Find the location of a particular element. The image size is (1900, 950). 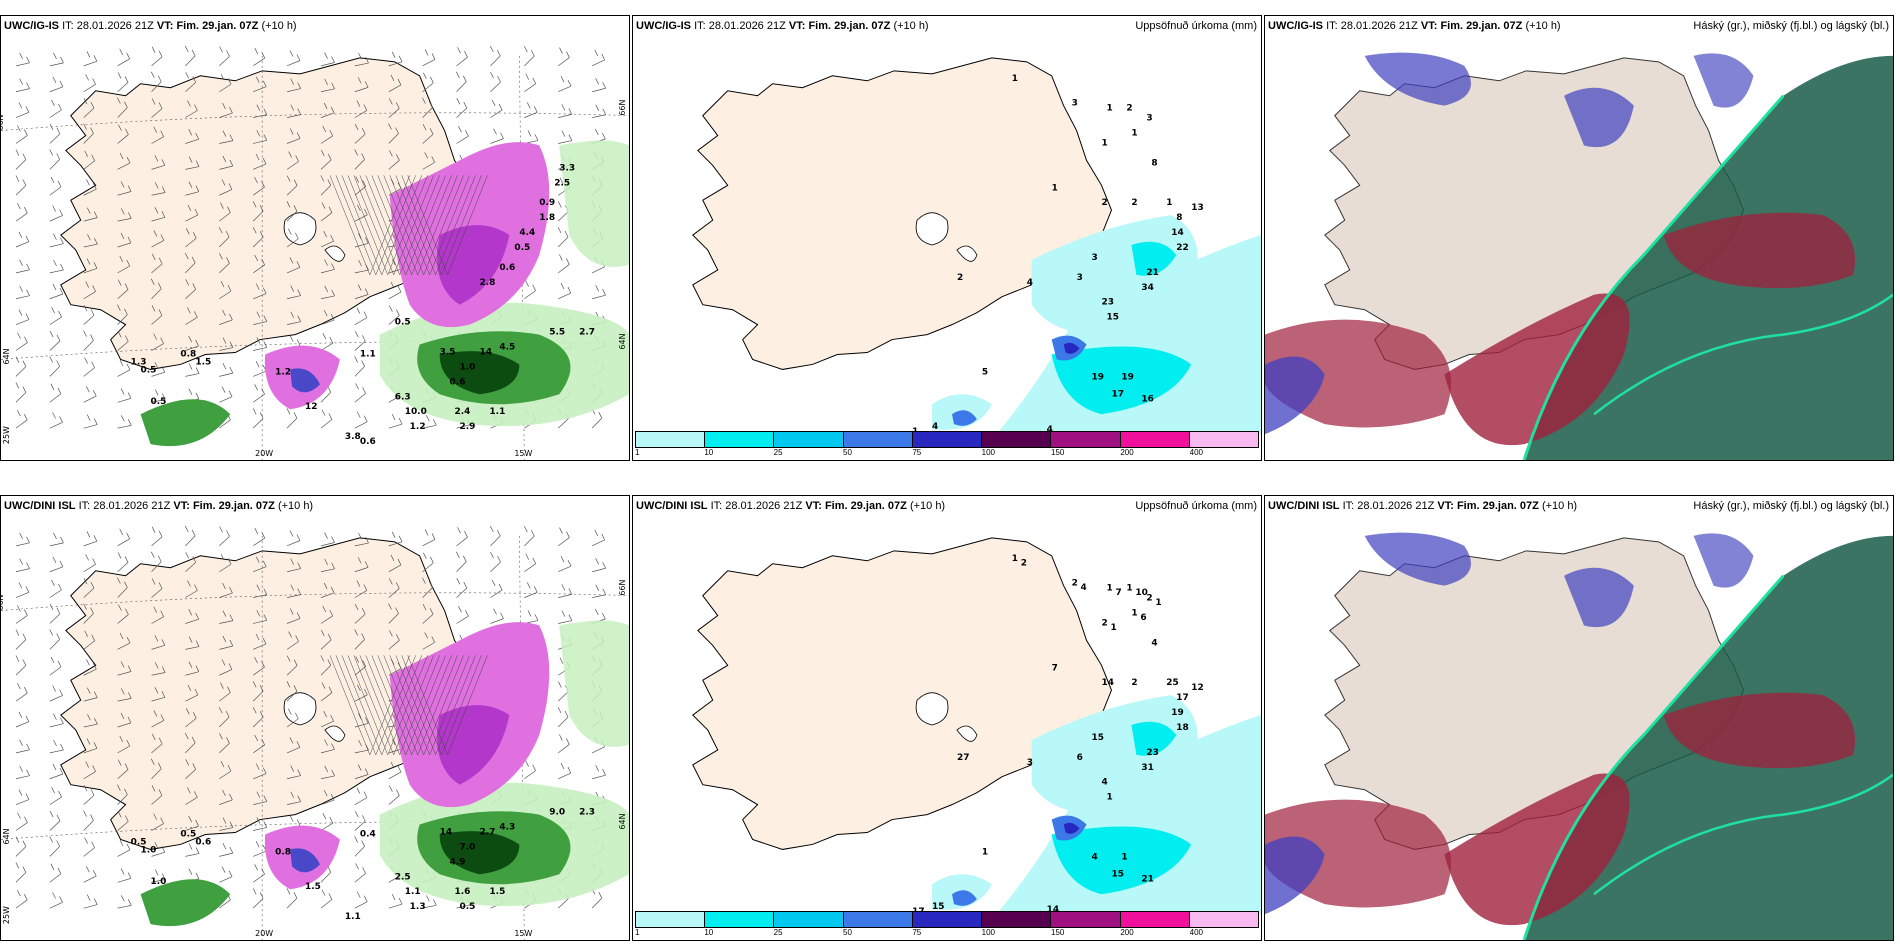

precip-fields is located at coordinates (384, 293).